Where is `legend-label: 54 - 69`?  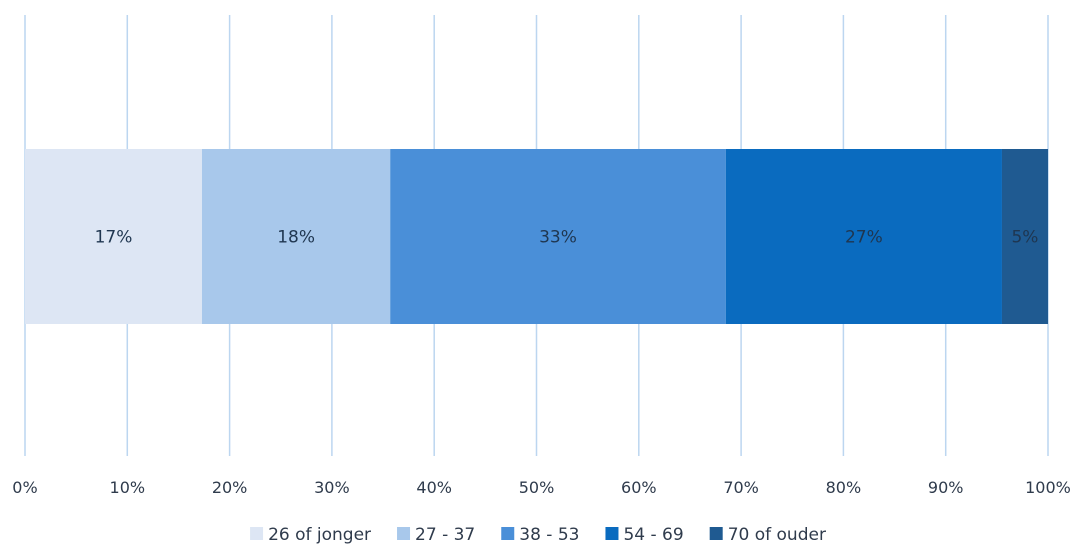 legend-label: 54 - 69 is located at coordinates (653, 534).